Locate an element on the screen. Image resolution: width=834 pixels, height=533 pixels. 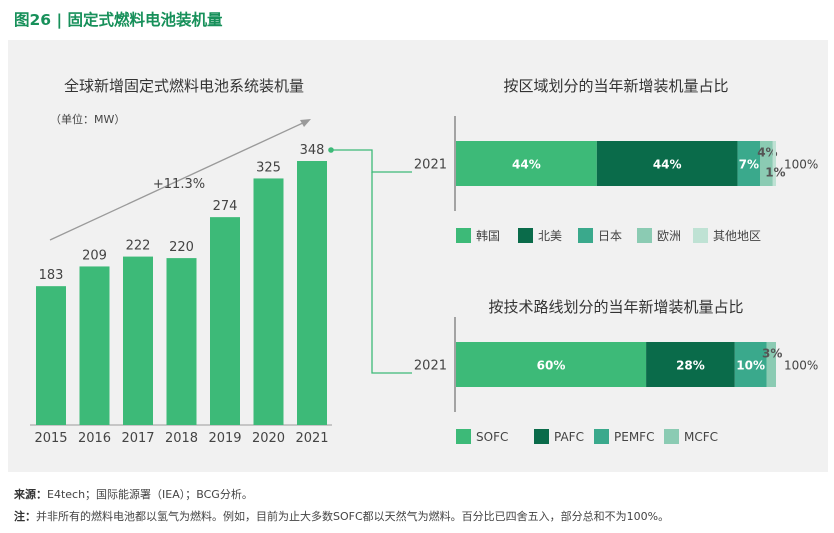
bar-value-label: 222 is located at coordinates (138, 246).